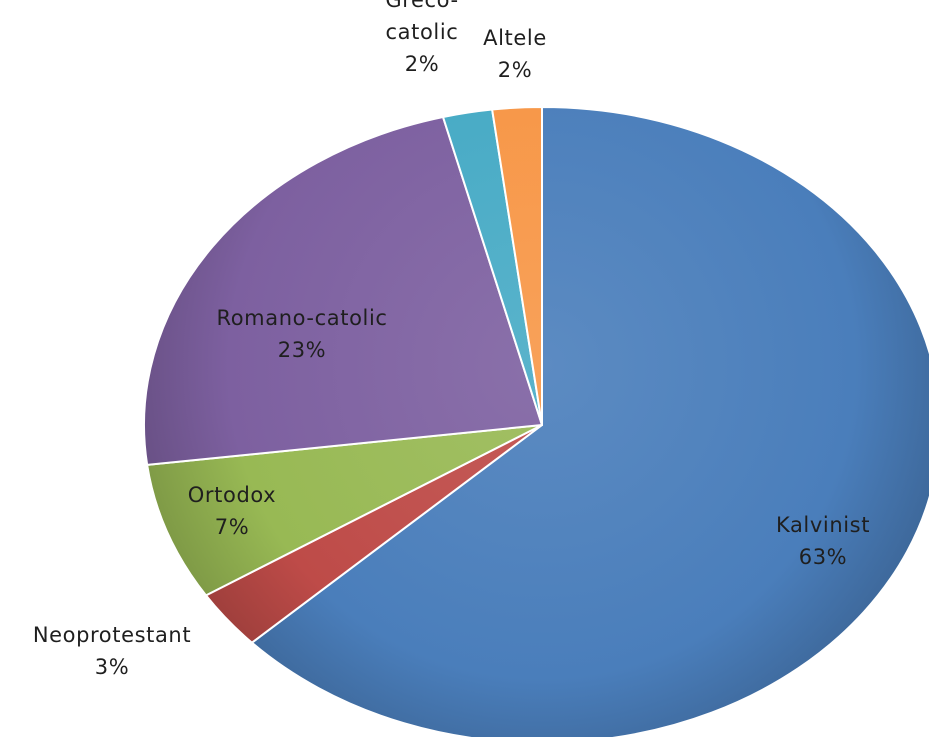  What do you see at coordinates (302, 350) in the screenshot?
I see `data-label-romano-catolic-line-2: 23%` at bounding box center [302, 350].